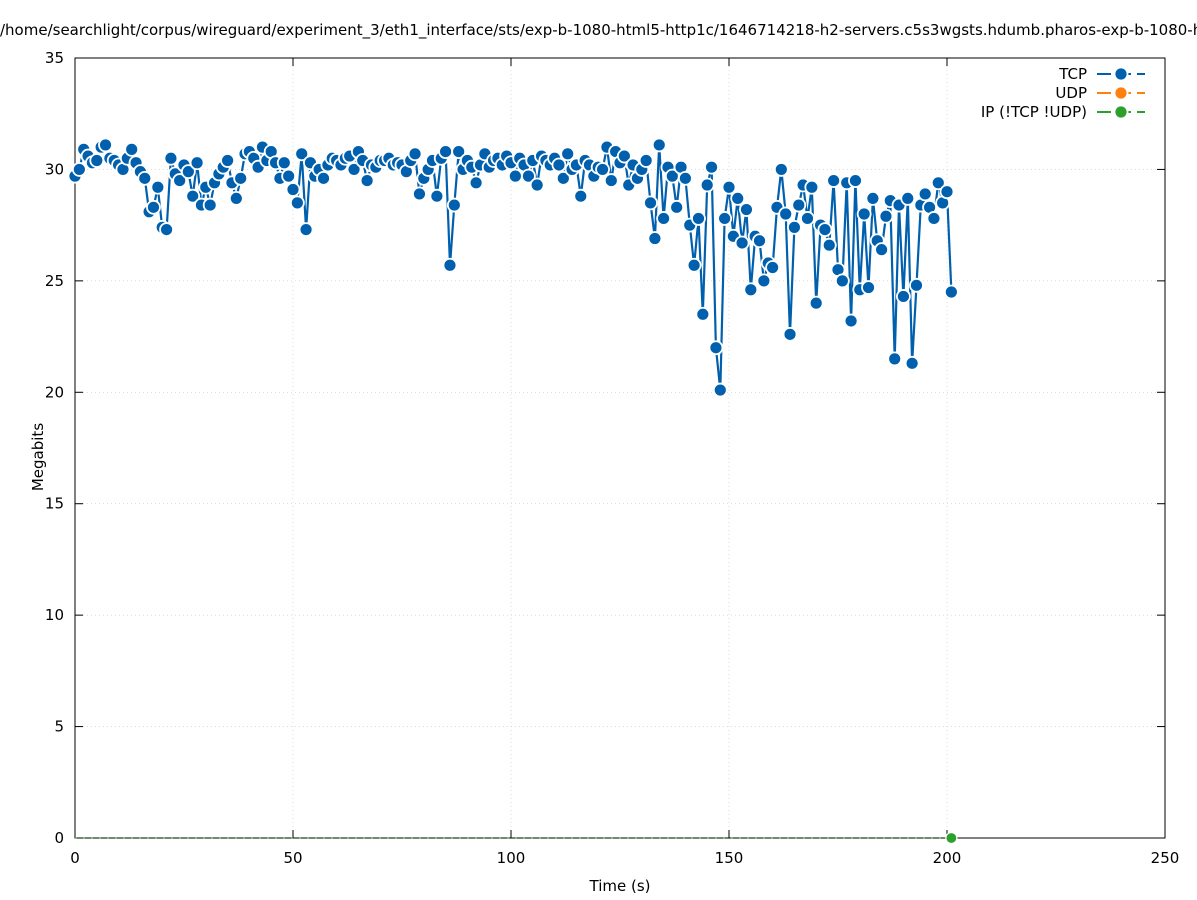  Describe the element at coordinates (1071, 93) in the screenshot. I see `legend-label: UDP` at that location.